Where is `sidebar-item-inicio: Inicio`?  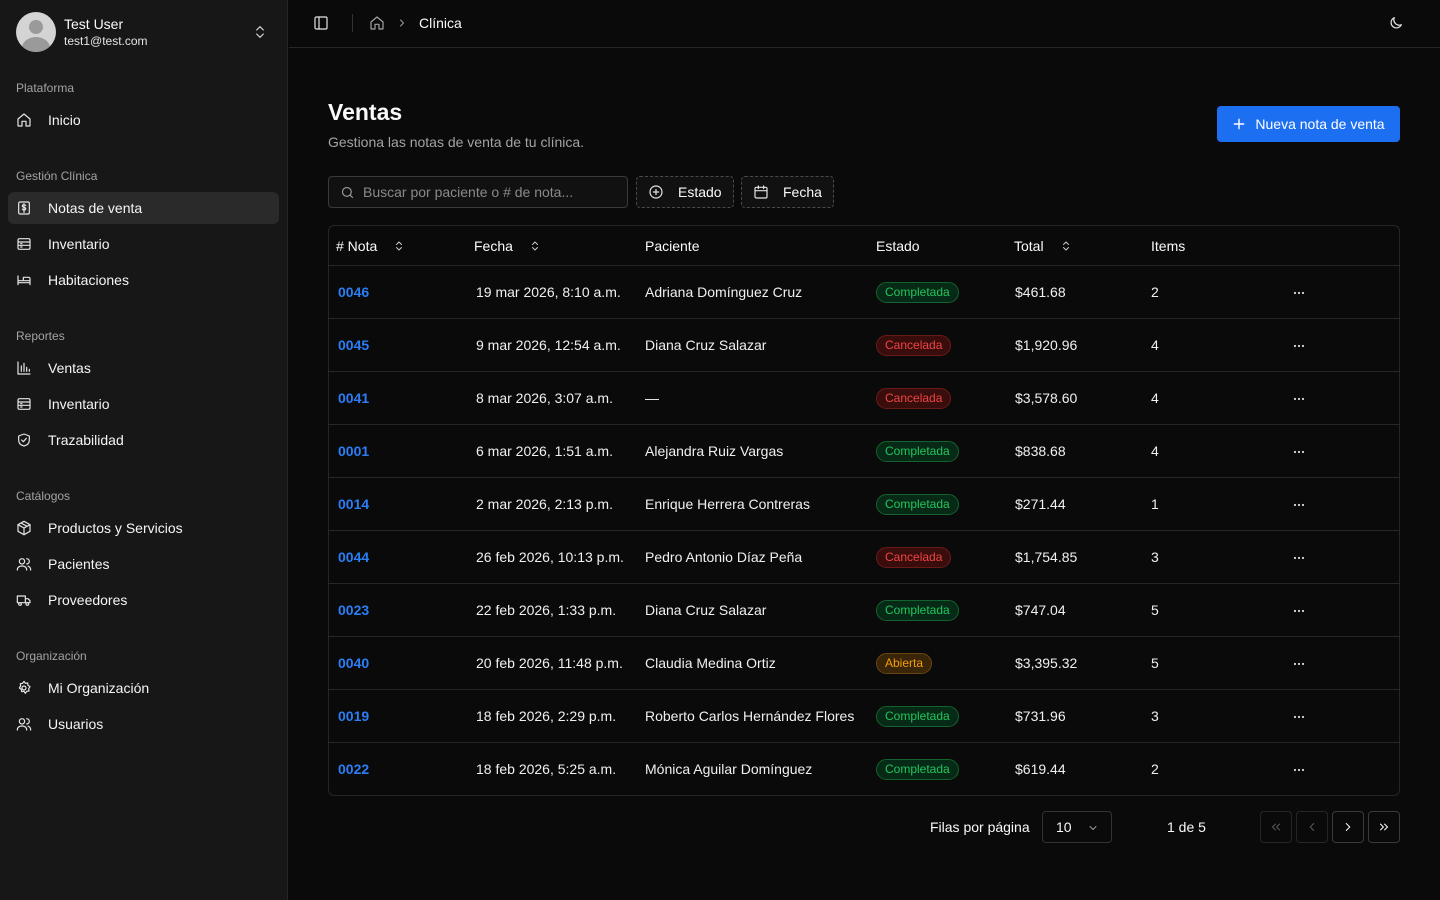 sidebar-item-inicio: Inicio is located at coordinates (143, 120).